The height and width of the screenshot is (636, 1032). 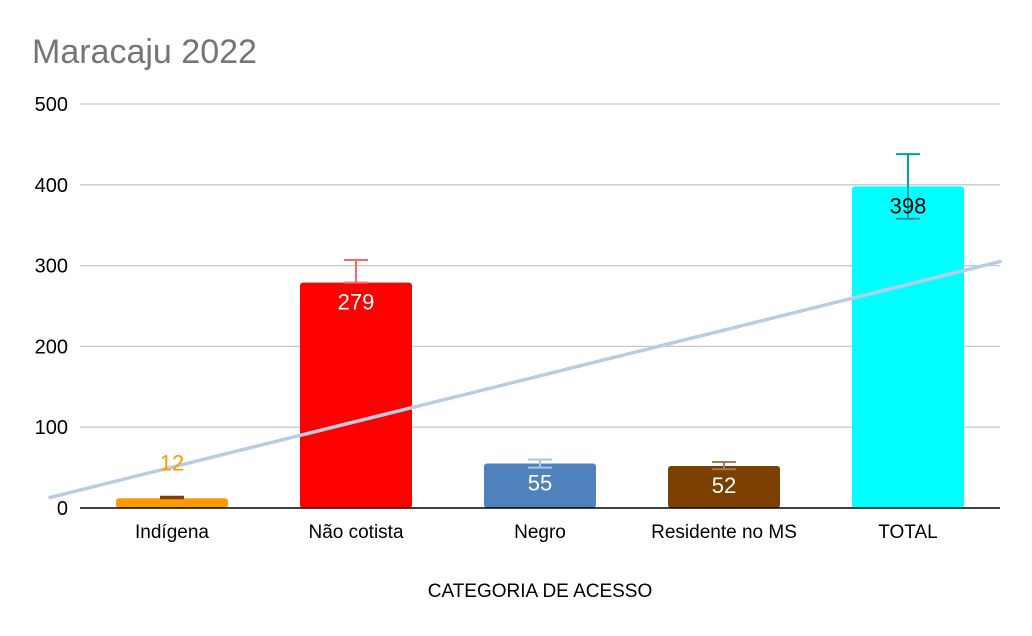 I want to click on x-tick-label: Residente no MS, so click(x=724, y=532).